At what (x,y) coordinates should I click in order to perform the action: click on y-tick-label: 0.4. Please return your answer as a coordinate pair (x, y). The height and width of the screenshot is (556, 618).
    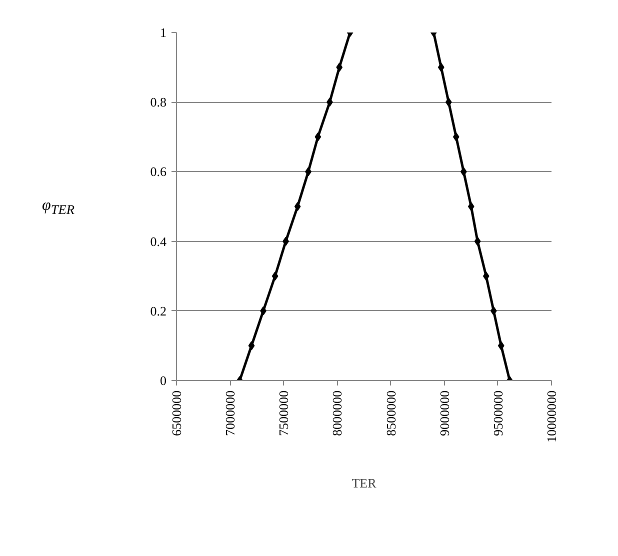
    Looking at the image, I should click on (158, 241).